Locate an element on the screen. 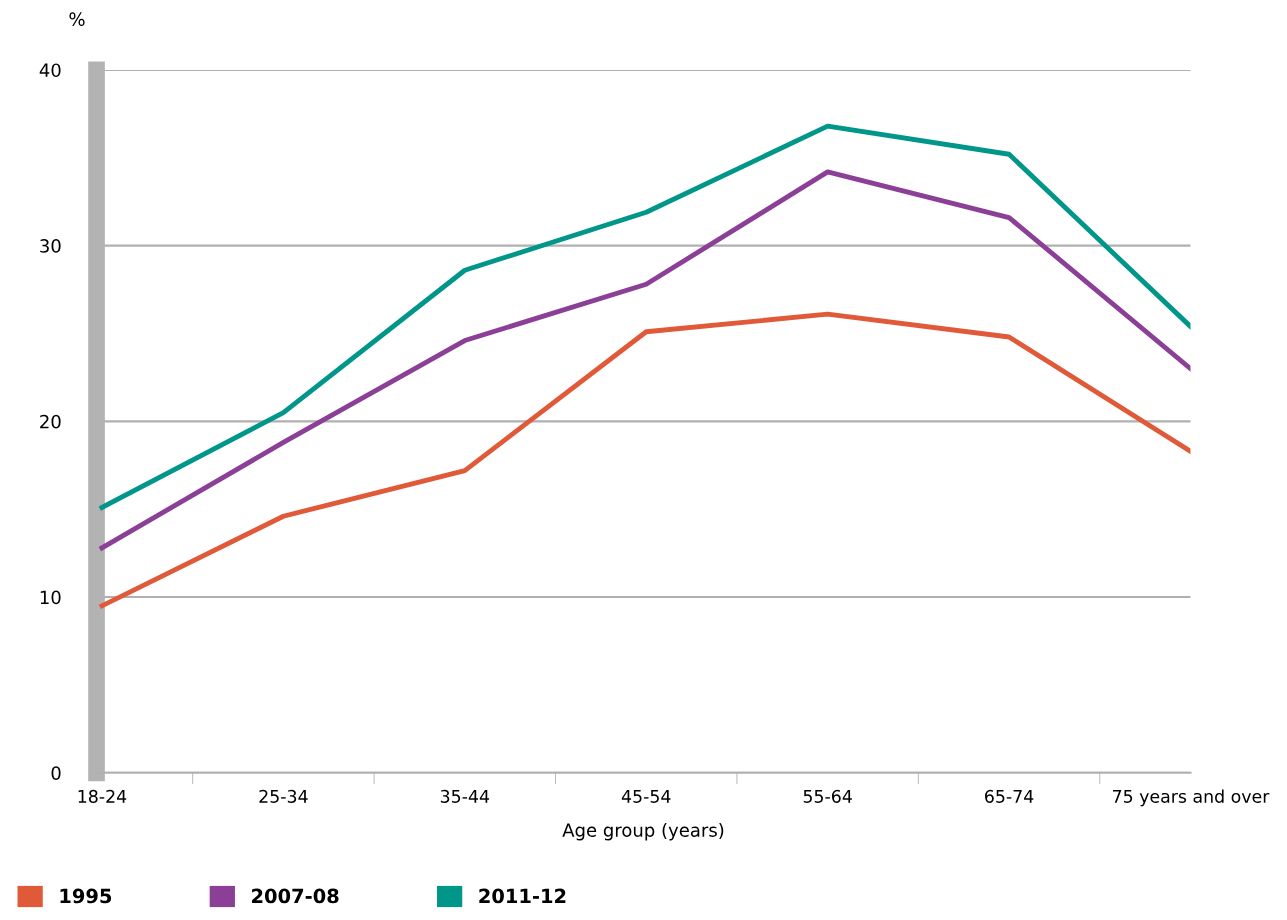 The height and width of the screenshot is (920, 1287). legend-label: 1995 is located at coordinates (86, 896).